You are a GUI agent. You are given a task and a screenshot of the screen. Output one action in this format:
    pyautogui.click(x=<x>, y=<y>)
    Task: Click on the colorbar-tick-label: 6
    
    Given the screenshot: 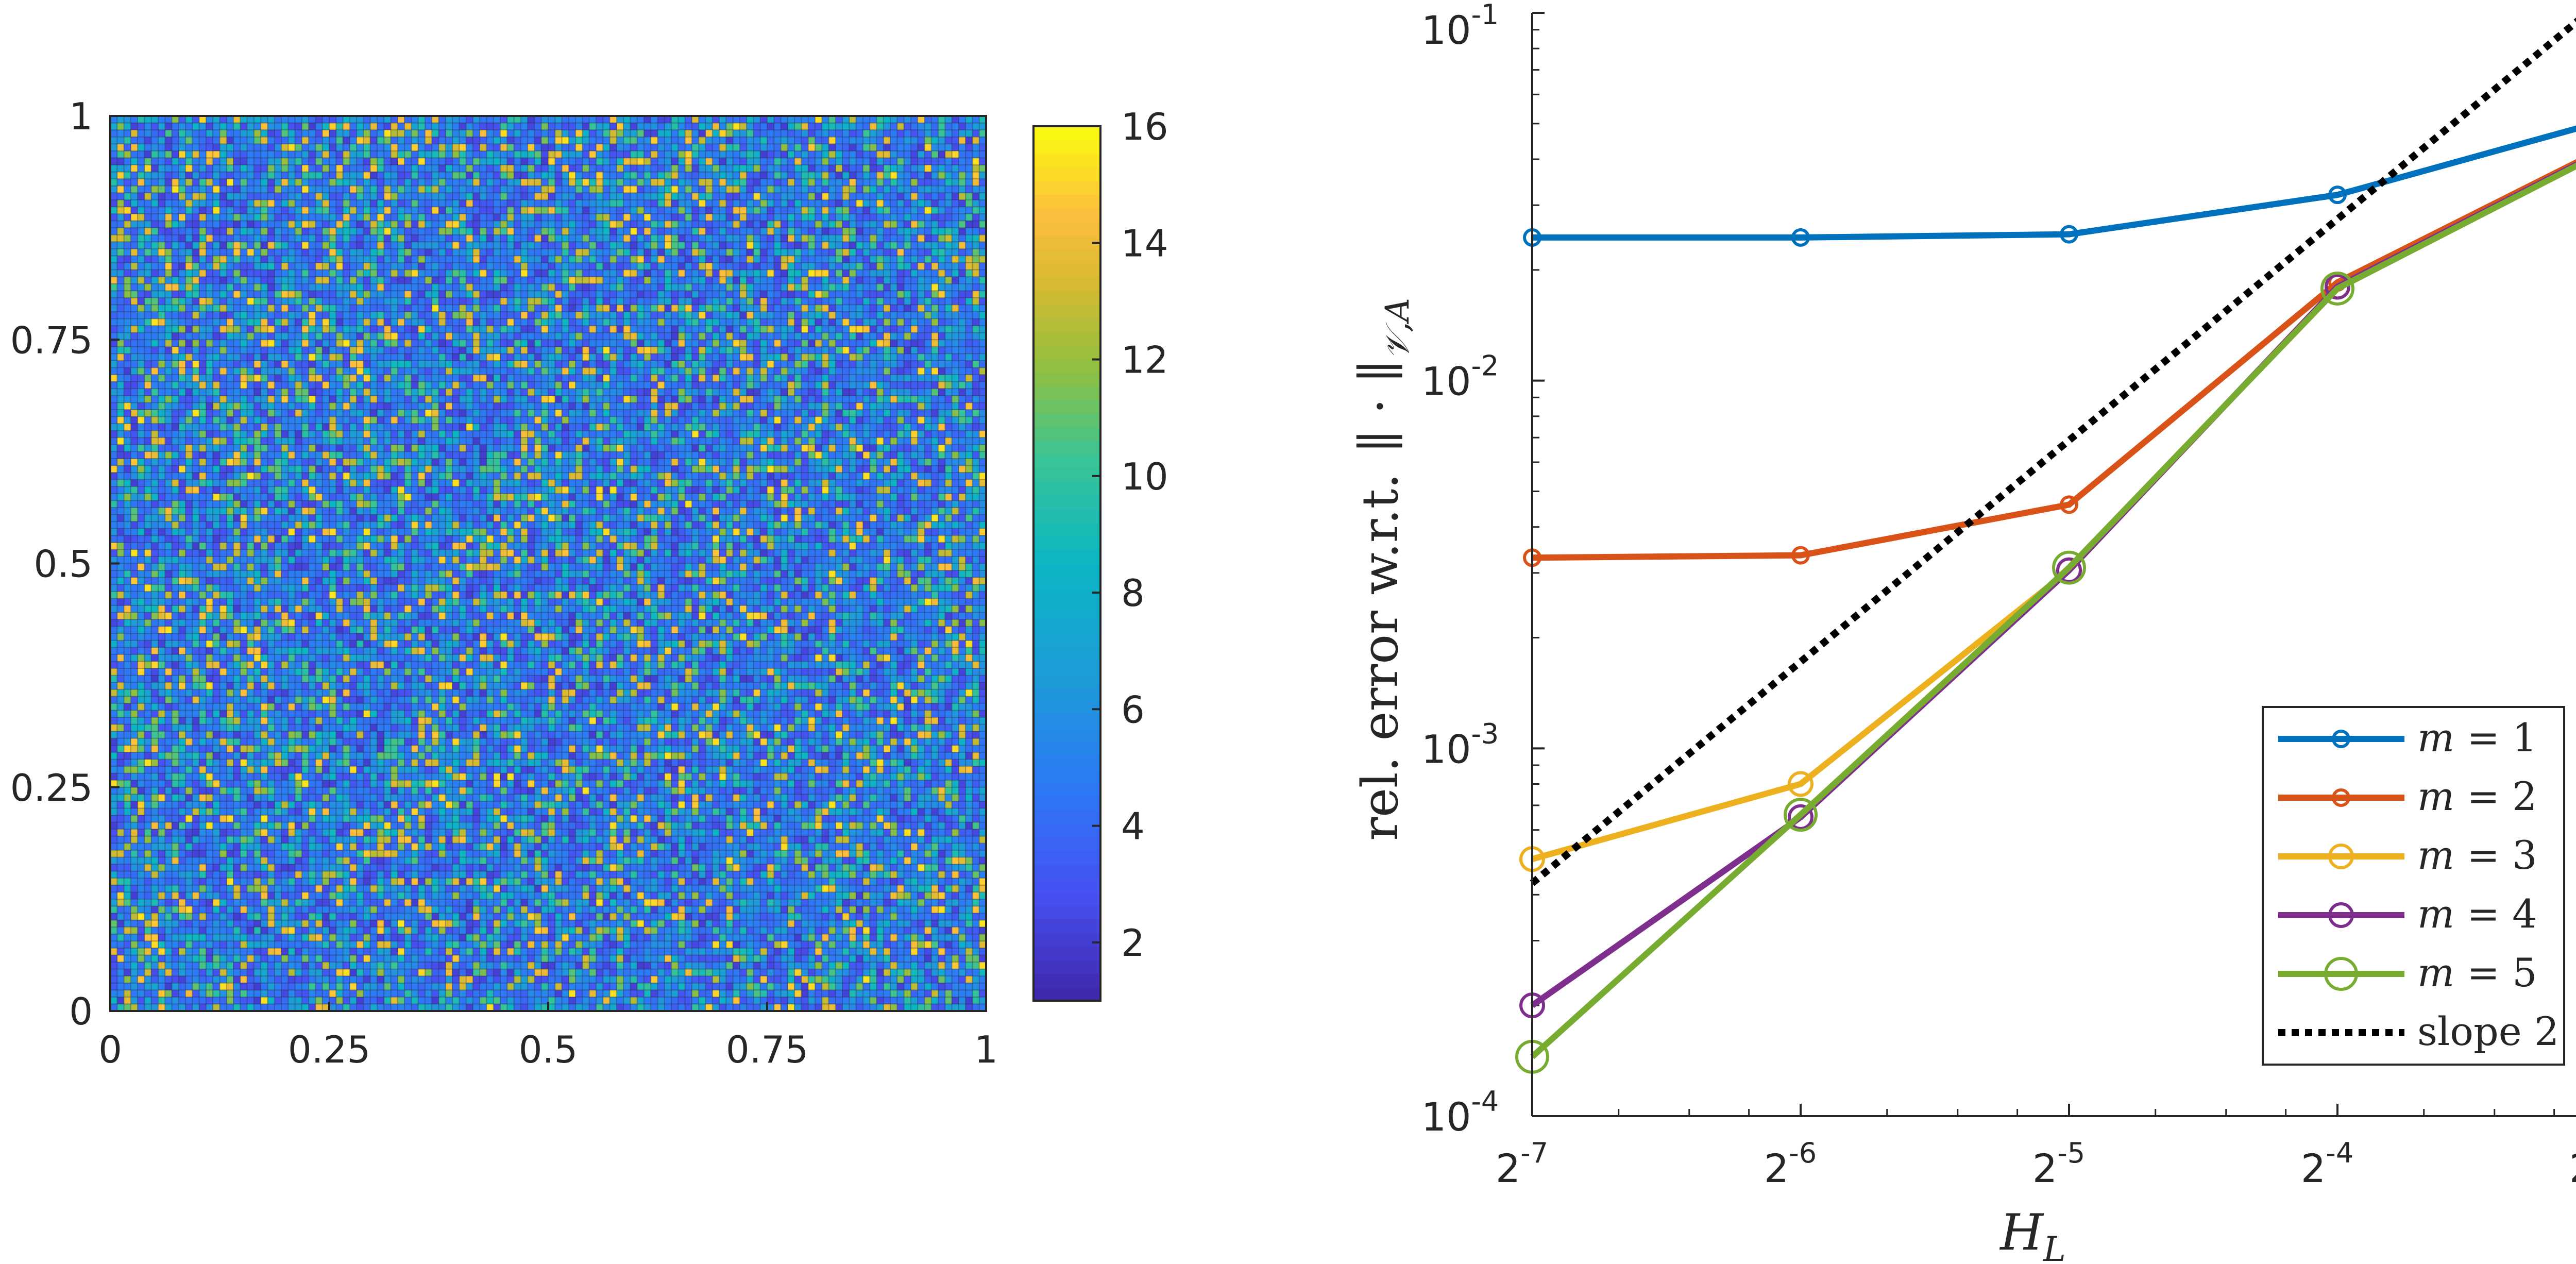 What is the action you would take?
    pyautogui.click(x=1133, y=709)
    